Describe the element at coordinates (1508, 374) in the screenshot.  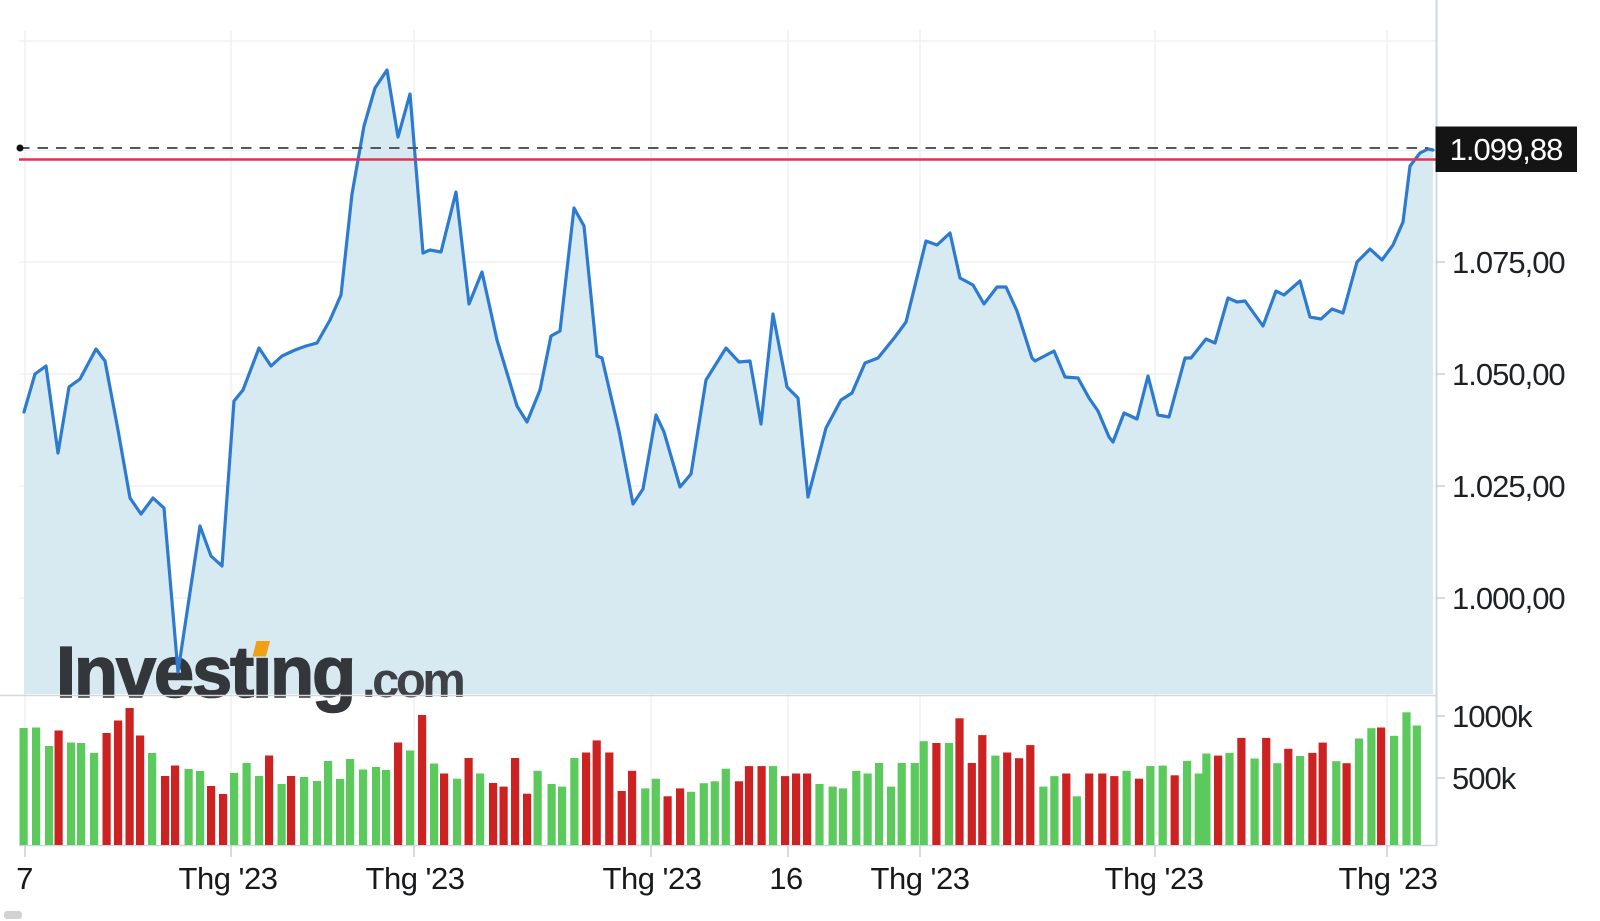
I see `svg-text: 1.050,00` at that location.